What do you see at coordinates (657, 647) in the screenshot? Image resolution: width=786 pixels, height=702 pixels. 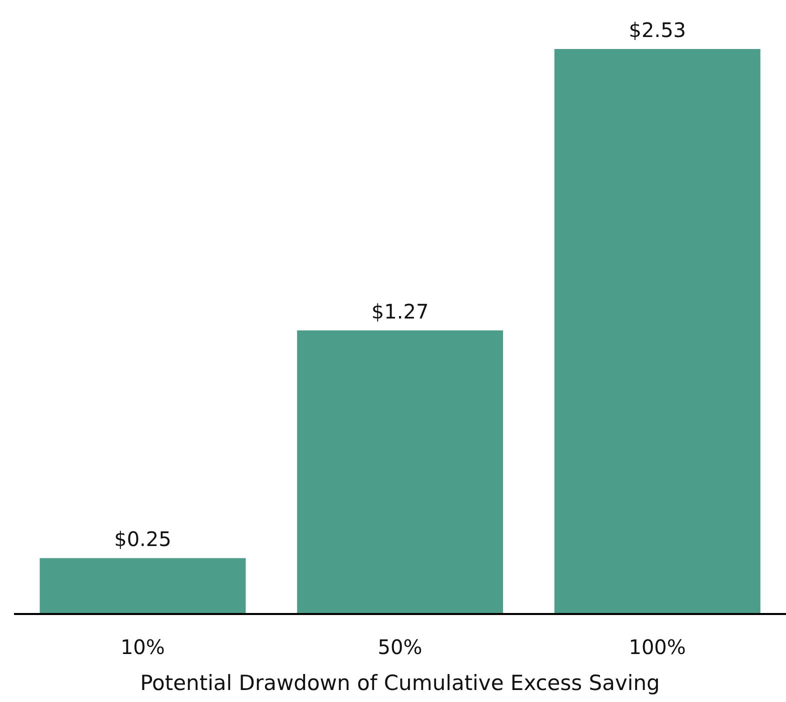 I see `x-tick-label: 100%` at bounding box center [657, 647].